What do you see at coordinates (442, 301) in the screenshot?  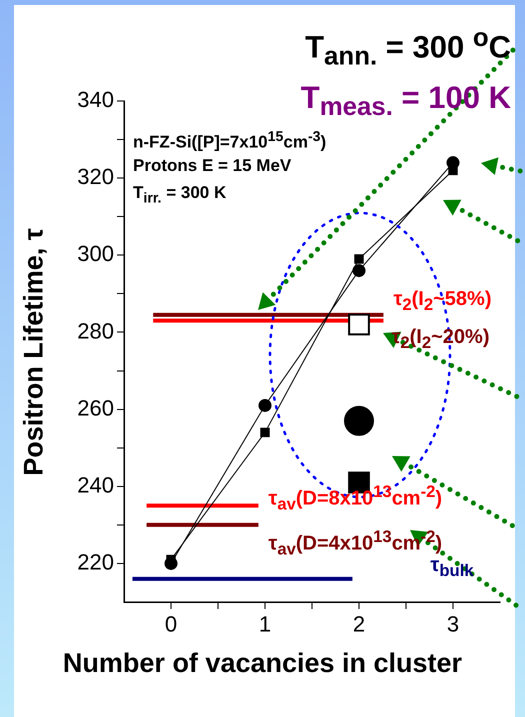 I see `series-label: τ$_{2}$(I$_{2}$~58%)` at bounding box center [442, 301].